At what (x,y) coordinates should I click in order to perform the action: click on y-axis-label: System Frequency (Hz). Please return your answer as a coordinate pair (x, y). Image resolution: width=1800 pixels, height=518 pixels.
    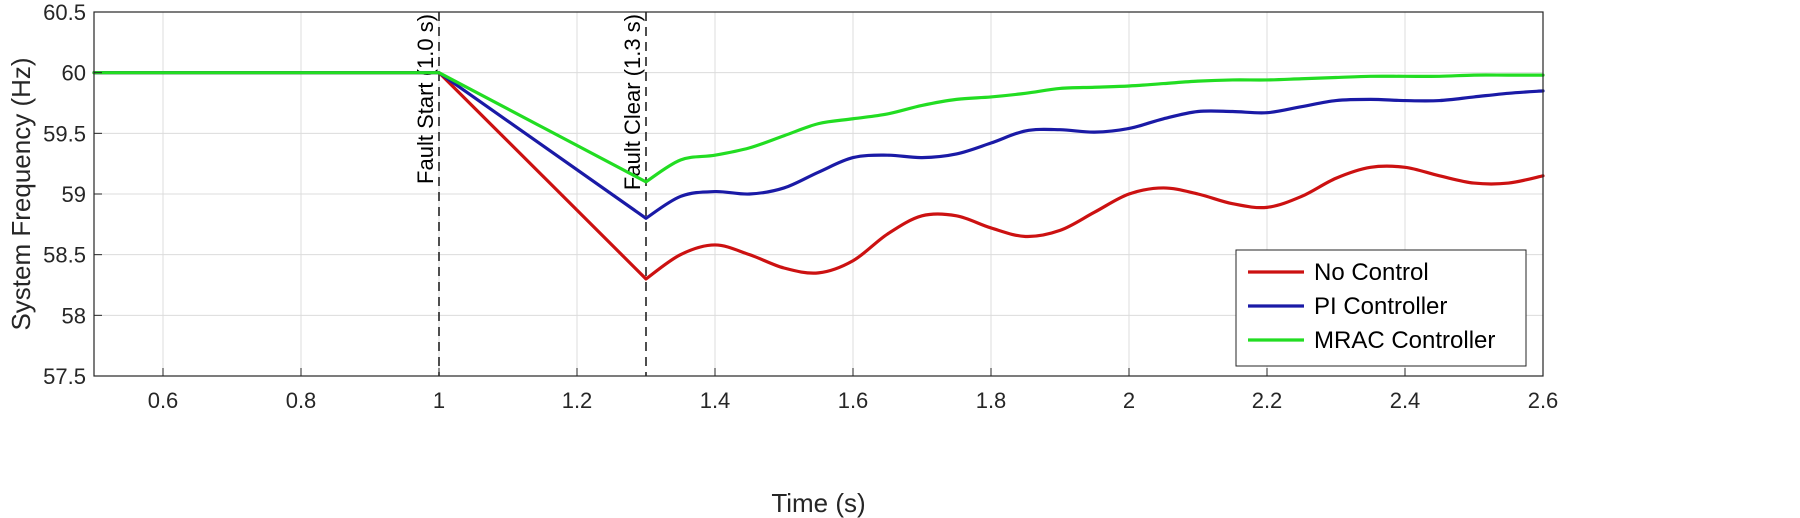
    Looking at the image, I should click on (21, 193).